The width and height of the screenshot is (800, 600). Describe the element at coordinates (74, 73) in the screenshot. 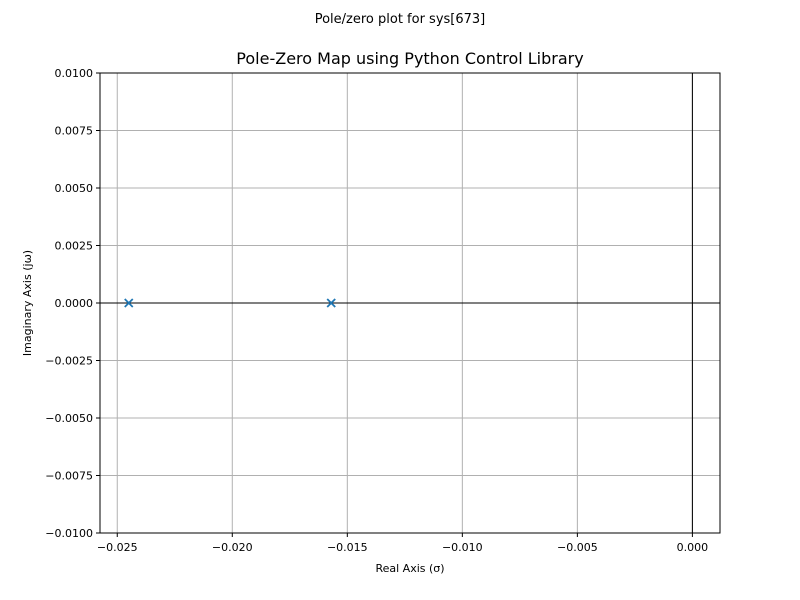

I see `y-tick-label-0: 0.0100` at that location.